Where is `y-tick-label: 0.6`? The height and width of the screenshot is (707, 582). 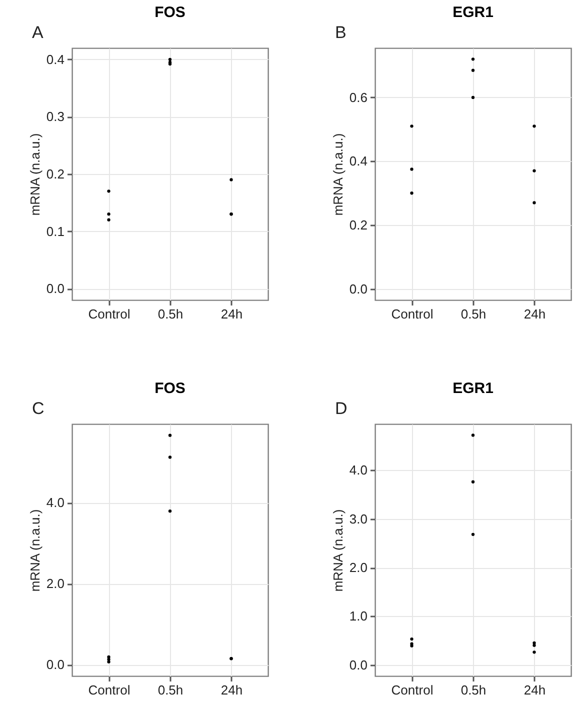
y-tick-label: 0.6 is located at coordinates (358, 97).